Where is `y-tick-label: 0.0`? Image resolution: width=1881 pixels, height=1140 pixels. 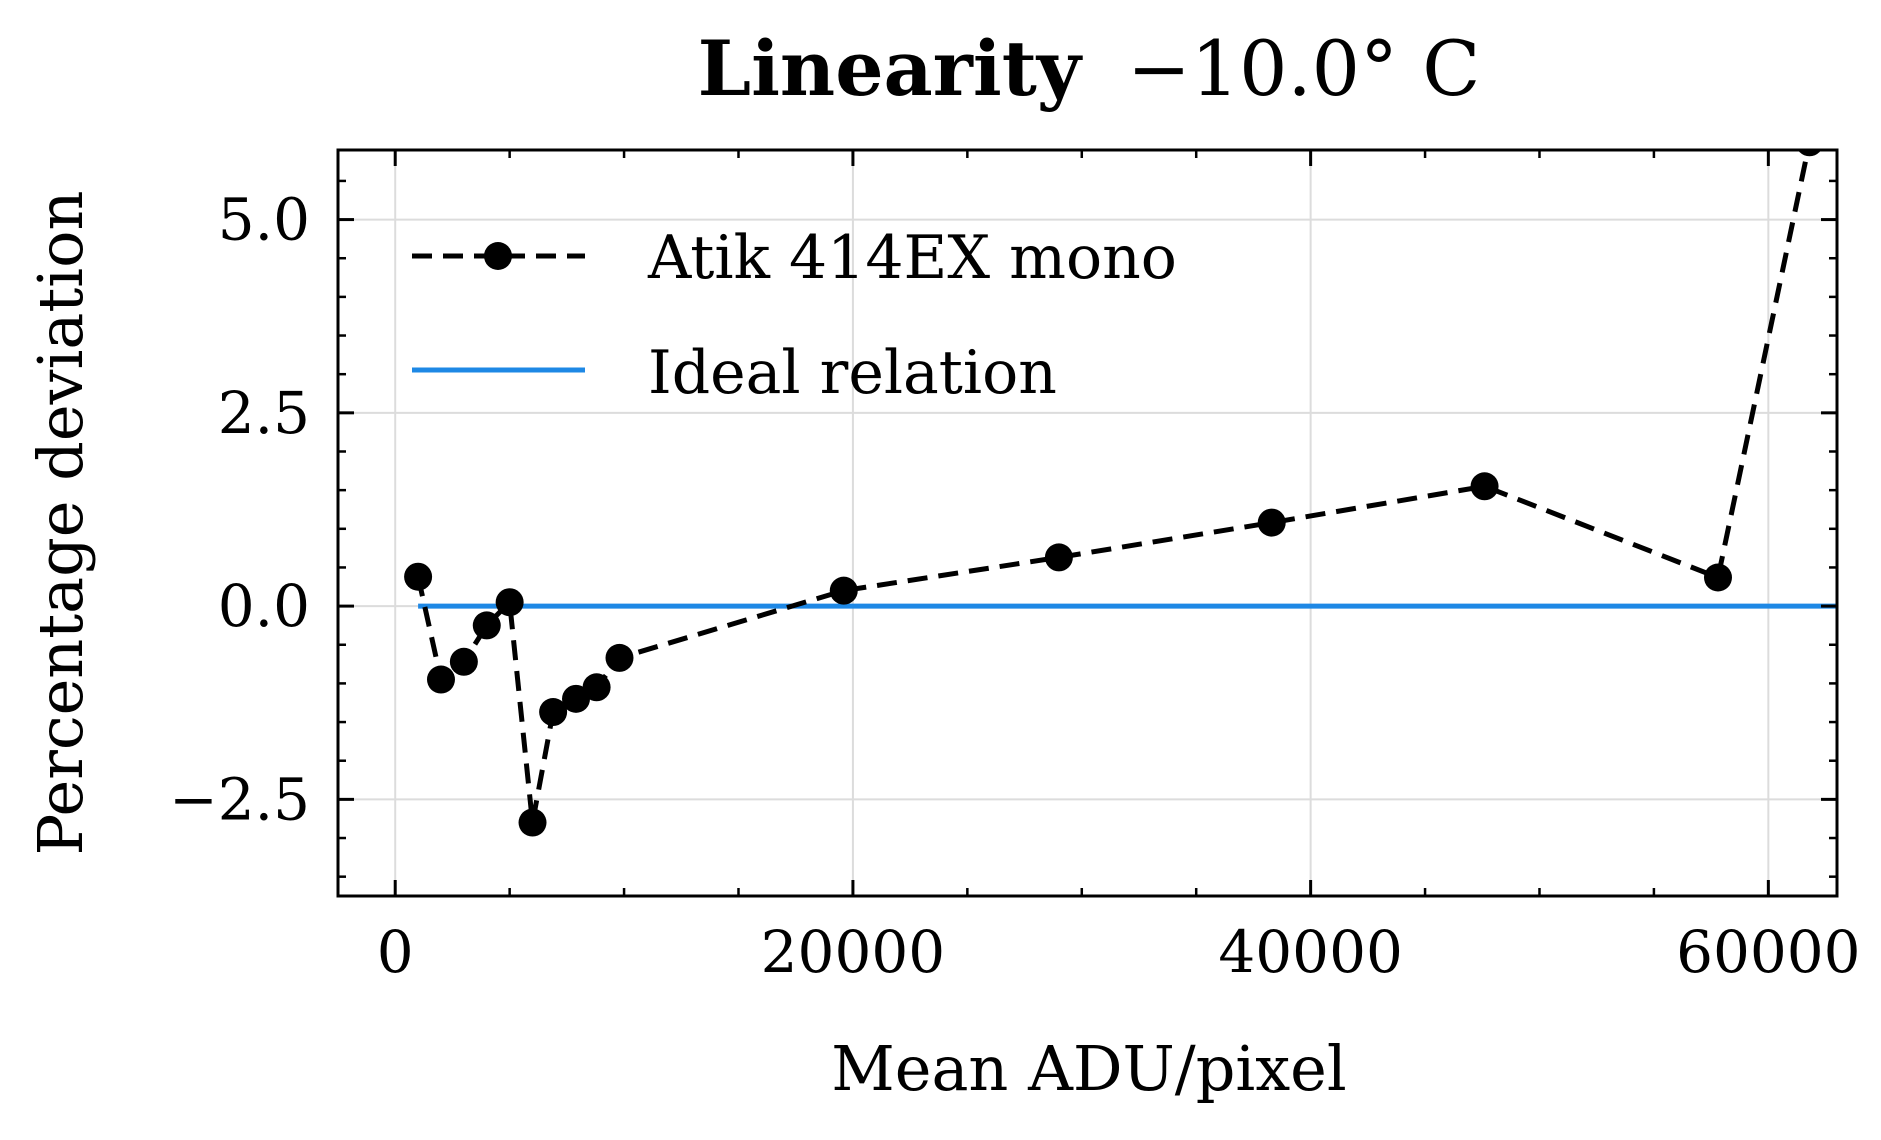
y-tick-label: 0.0 is located at coordinates (264, 606).